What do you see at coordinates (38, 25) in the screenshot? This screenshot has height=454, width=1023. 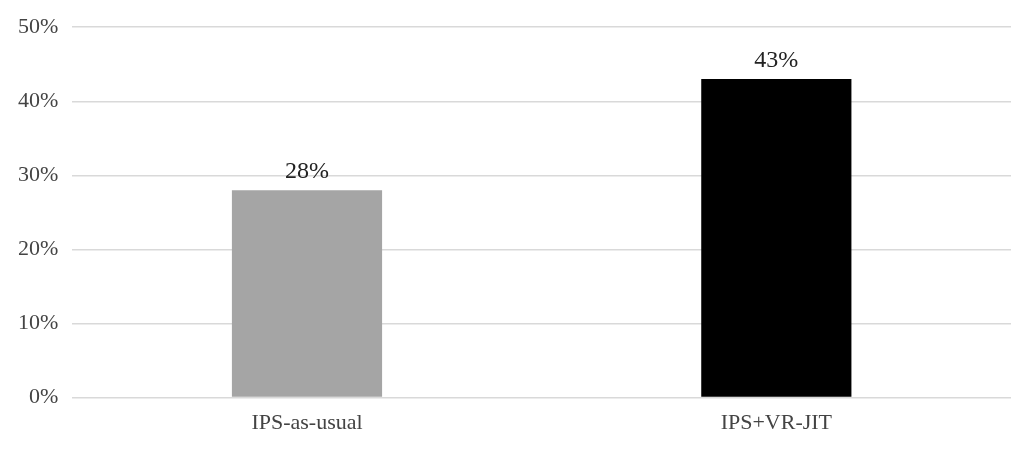 I see `y-tick-label: 50%` at bounding box center [38, 25].